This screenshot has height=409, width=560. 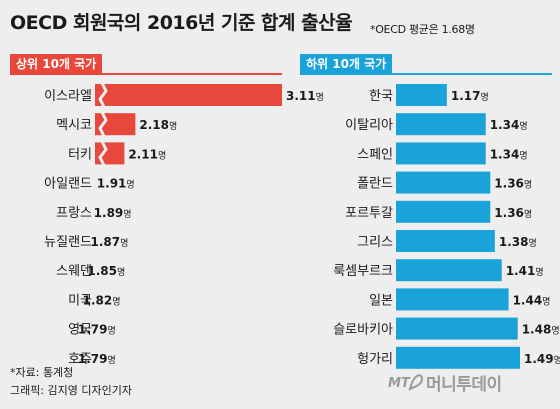 What do you see at coordinates (158, 125) in the screenshot?
I see `top10-value-label: 2.18명` at bounding box center [158, 125].